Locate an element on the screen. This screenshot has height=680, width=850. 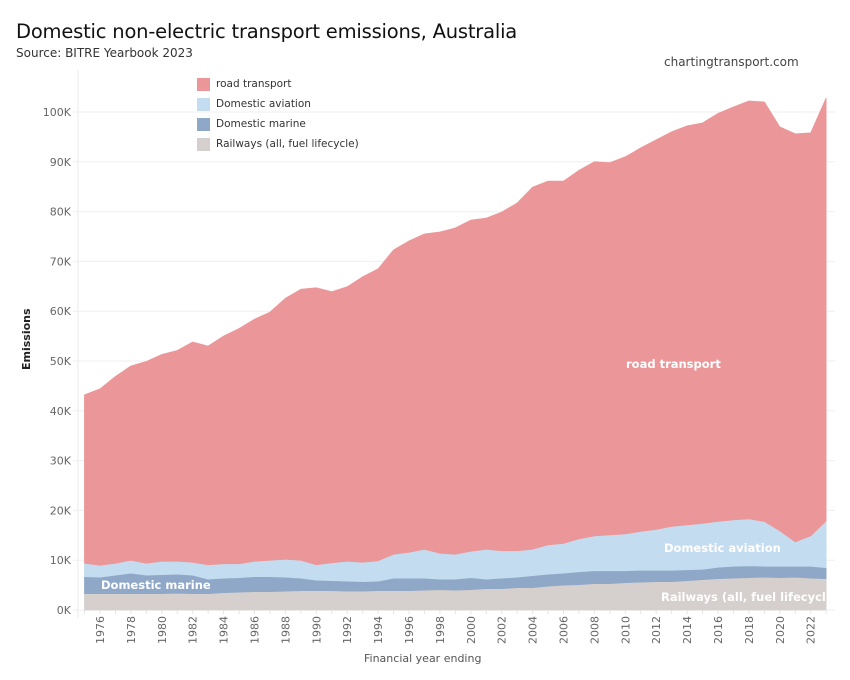
x-tick-label: 1992 is located at coordinates (347, 630).